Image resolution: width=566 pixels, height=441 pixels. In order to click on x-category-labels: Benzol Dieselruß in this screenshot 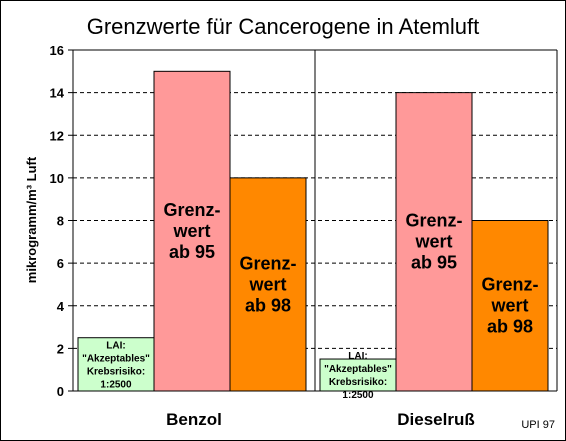, I will do `click(320, 419)`.